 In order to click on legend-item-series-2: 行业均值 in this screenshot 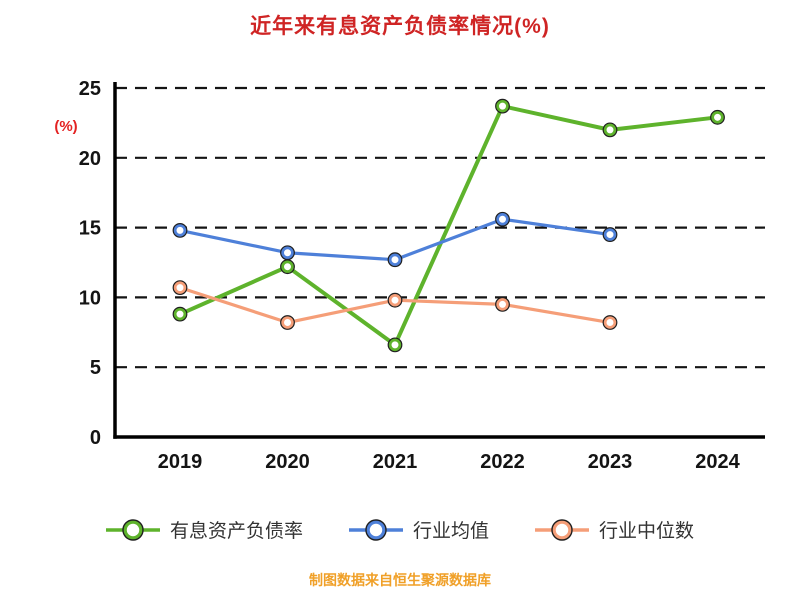, I will do `click(418, 529)`.